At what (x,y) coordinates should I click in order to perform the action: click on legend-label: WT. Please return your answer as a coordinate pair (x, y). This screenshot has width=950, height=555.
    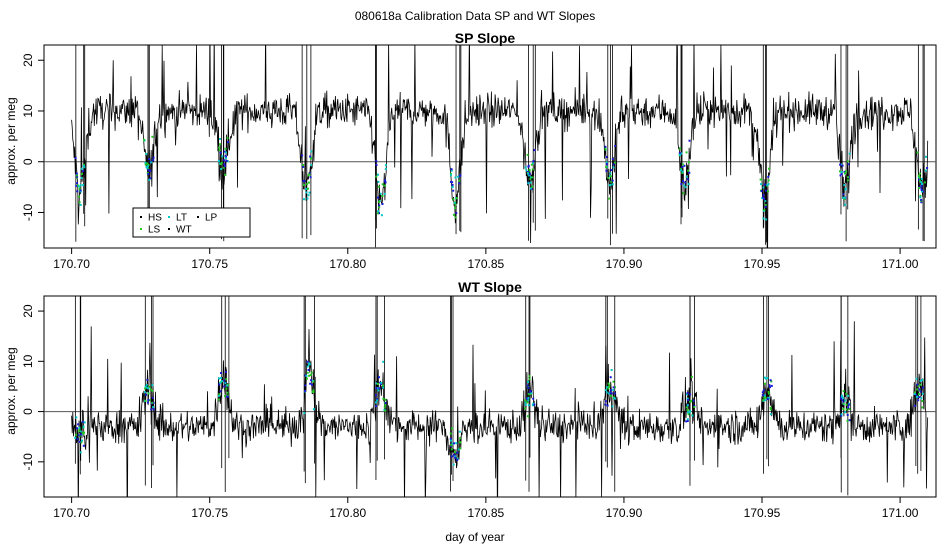
    Looking at the image, I should click on (184, 230).